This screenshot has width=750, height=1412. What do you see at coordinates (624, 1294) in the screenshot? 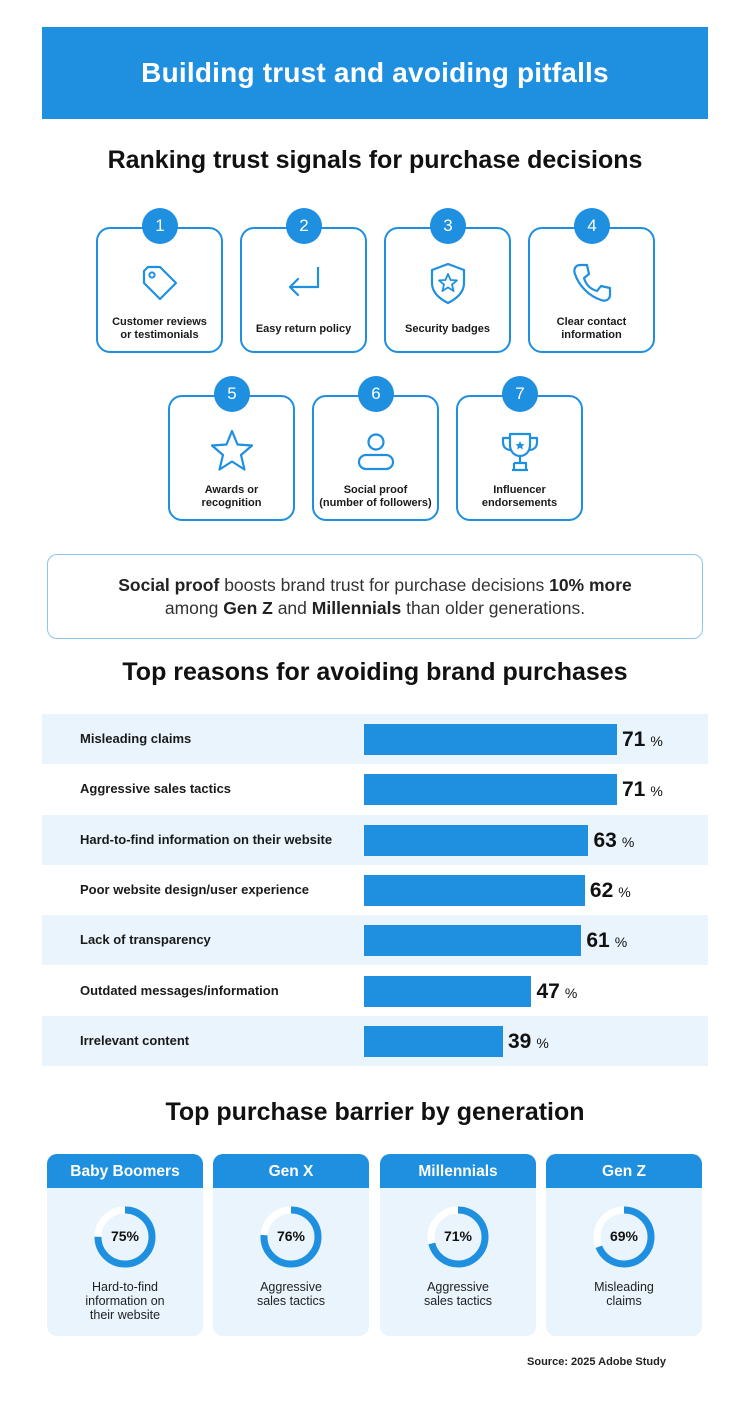
I see `barrier-label: Misleading claims` at bounding box center [624, 1294].